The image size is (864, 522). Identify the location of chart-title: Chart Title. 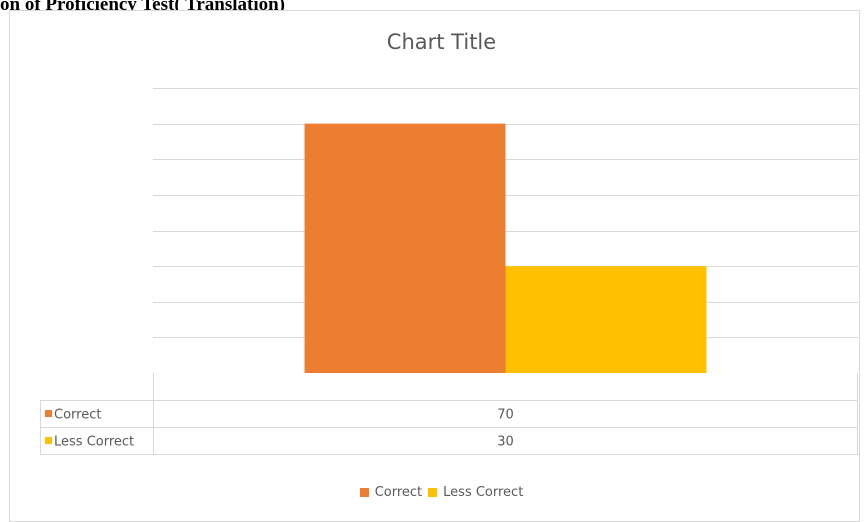
(441, 42).